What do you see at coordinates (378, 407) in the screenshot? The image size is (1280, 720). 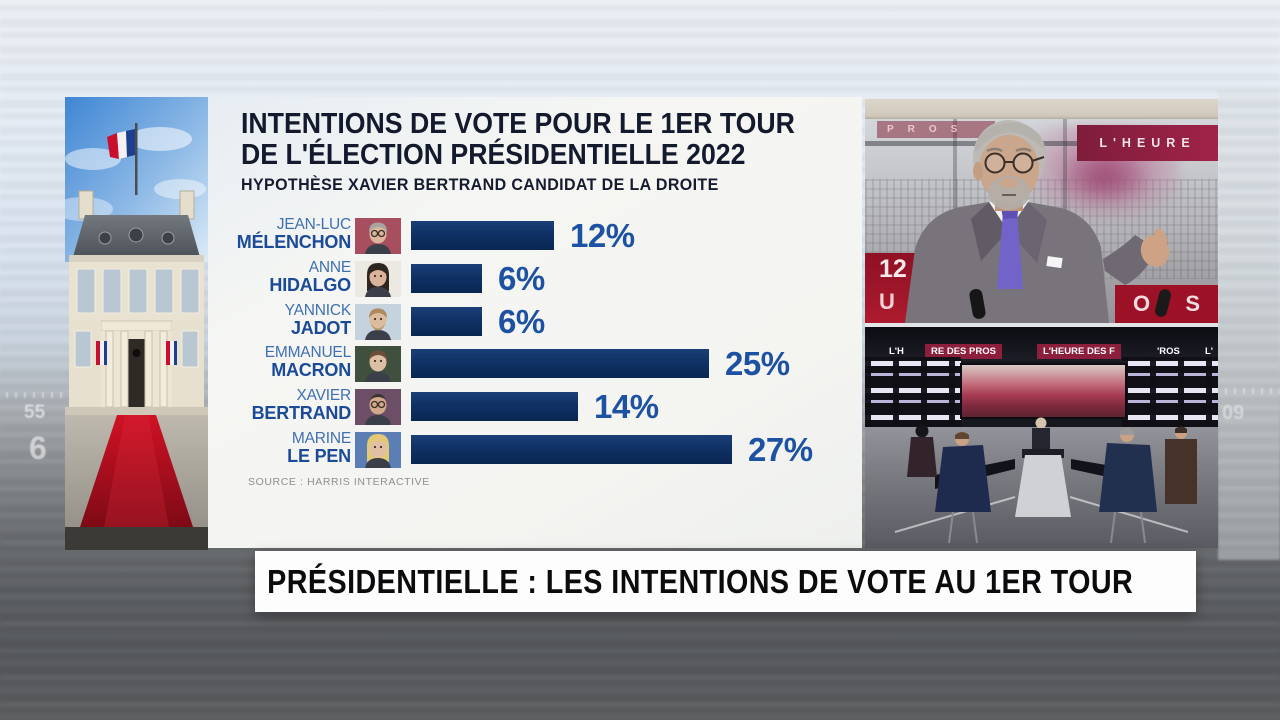 I see `portrait-bertrand` at bounding box center [378, 407].